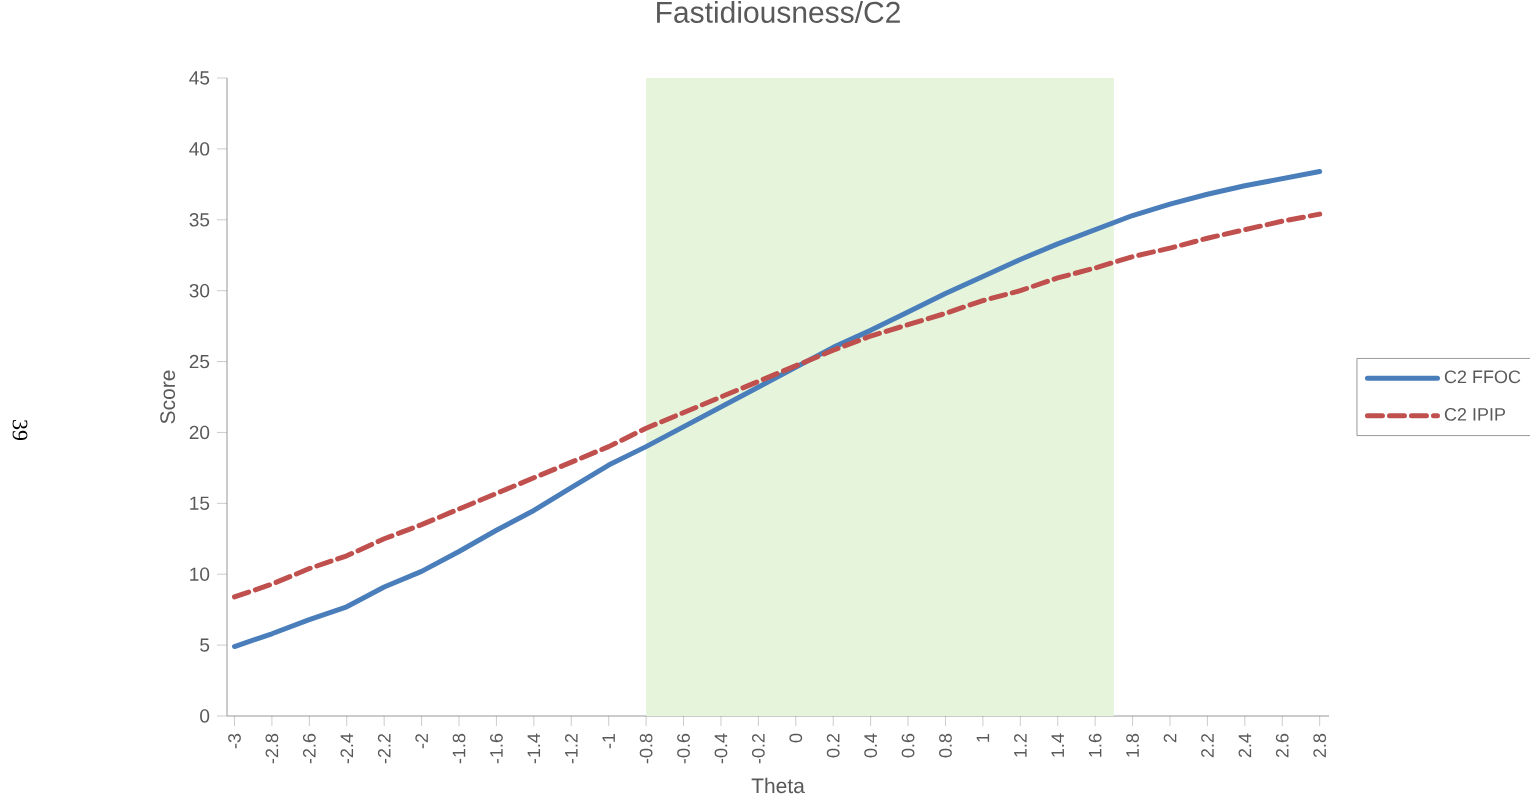 This screenshot has width=1530, height=809. I want to click on x-tick-label: -1.8, so click(459, 748).